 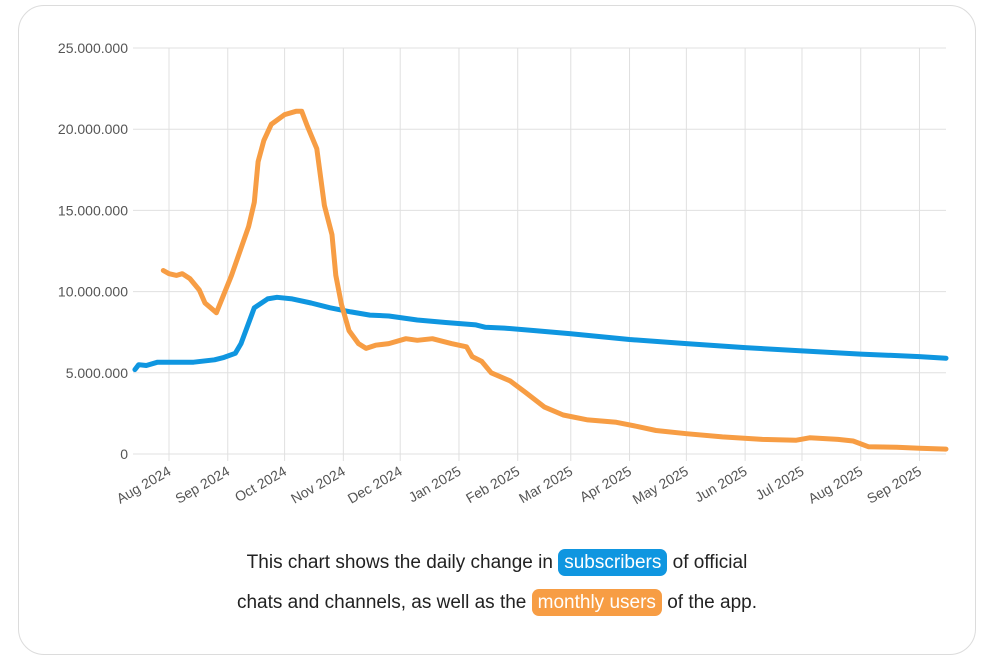 I want to click on caption-text: of official, so click(x=707, y=562).